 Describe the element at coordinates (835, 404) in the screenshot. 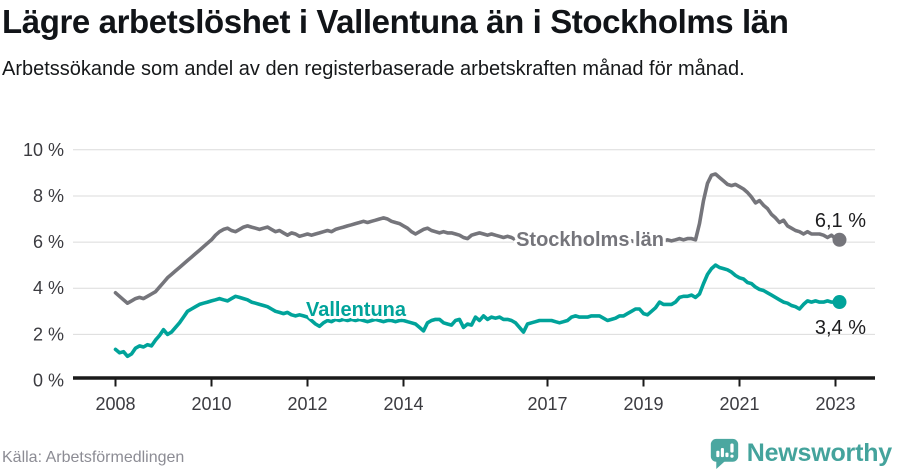

I see `x-tick-label: 2023` at that location.